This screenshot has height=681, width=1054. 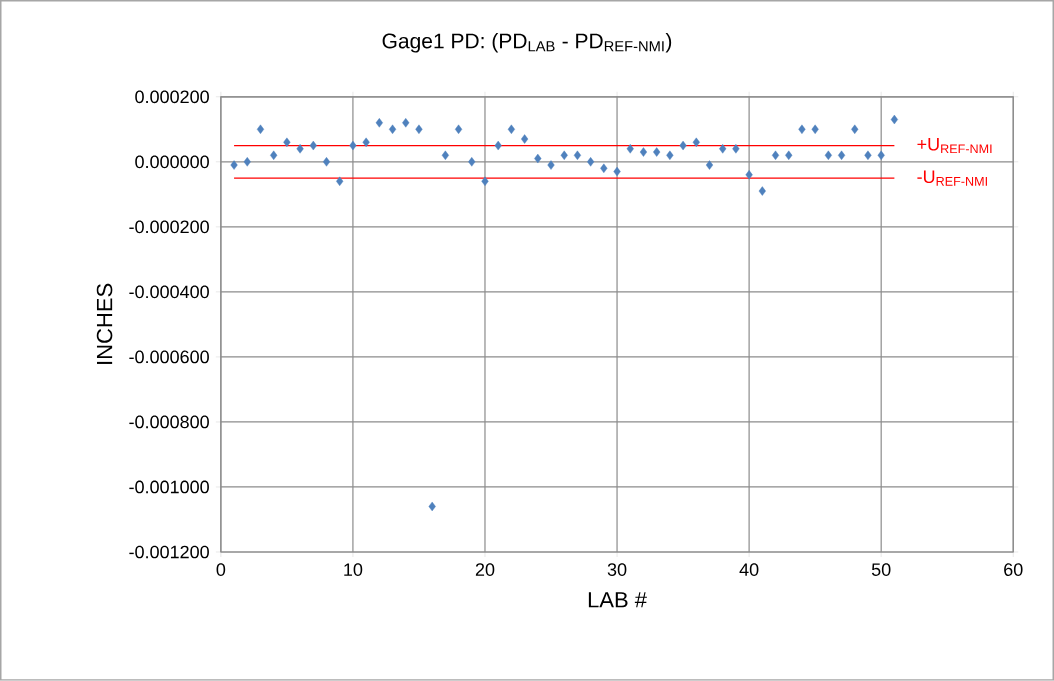 What do you see at coordinates (617, 600) in the screenshot?
I see `x-axis-title: LAB #` at bounding box center [617, 600].